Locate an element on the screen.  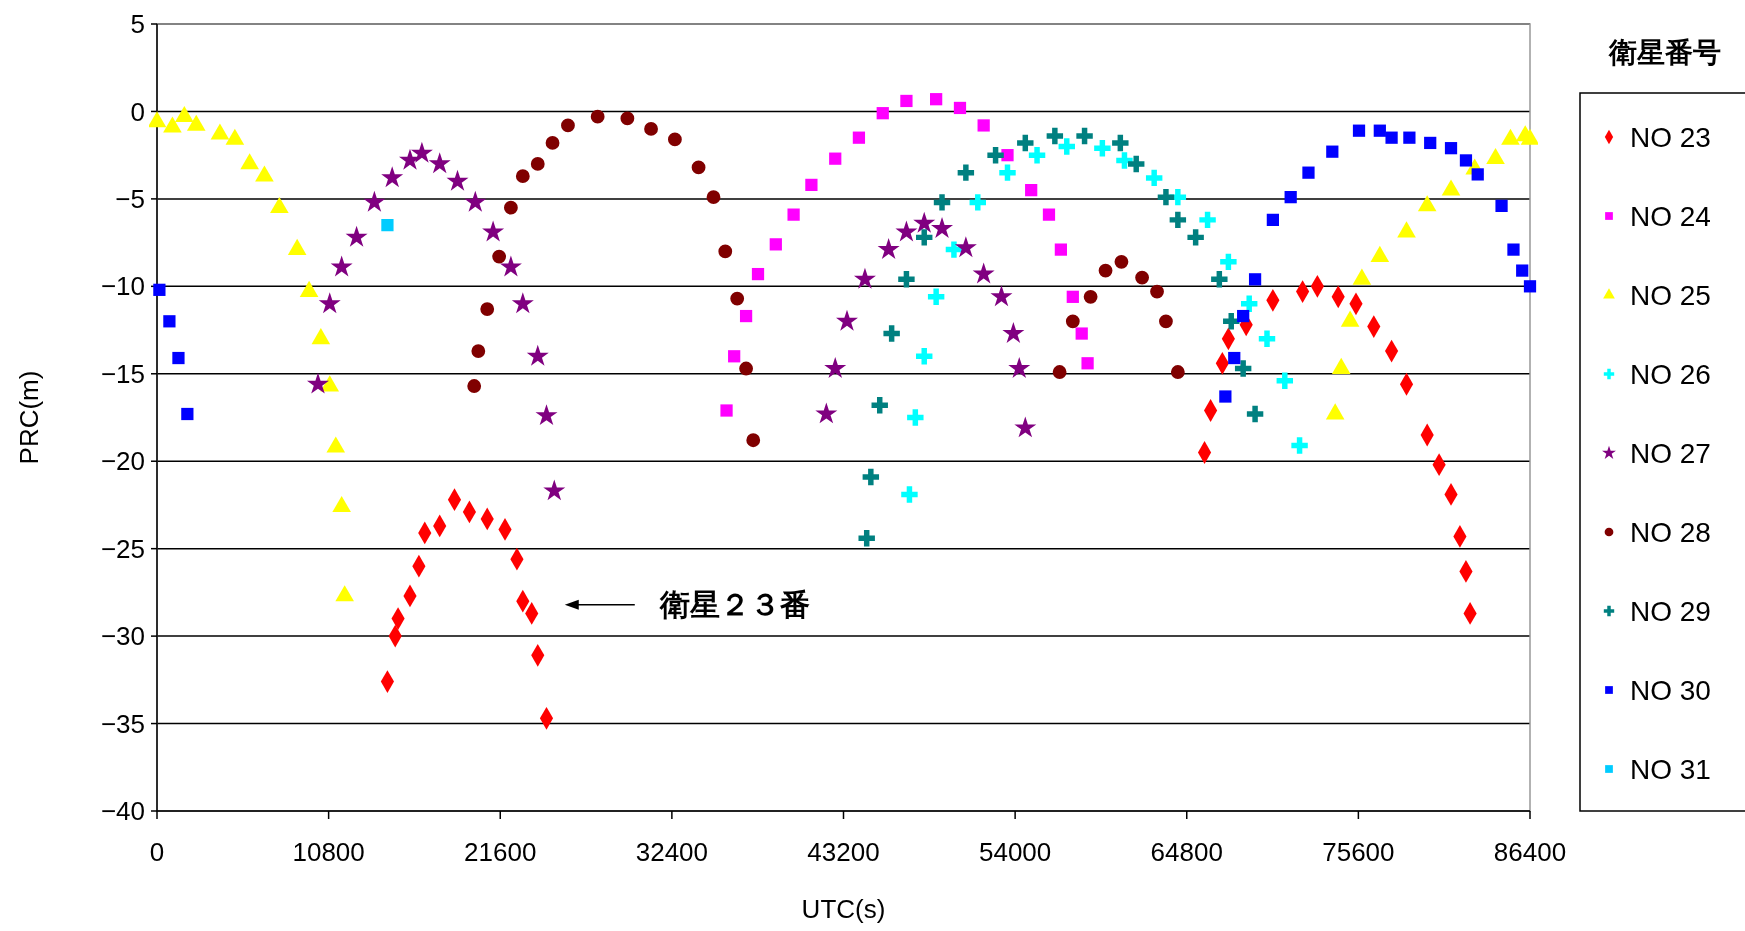
y-tick-label: −5 is located at coordinates (130, 198).